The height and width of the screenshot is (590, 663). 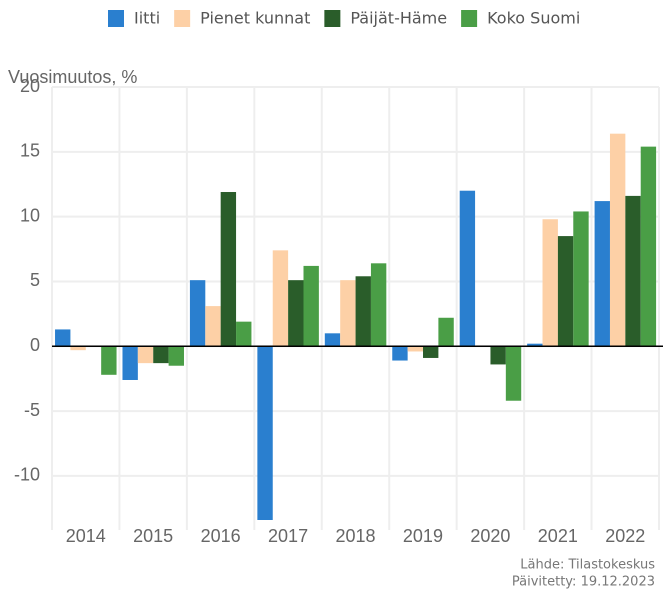 I want to click on y-tick-label: 0, so click(x=35, y=345).